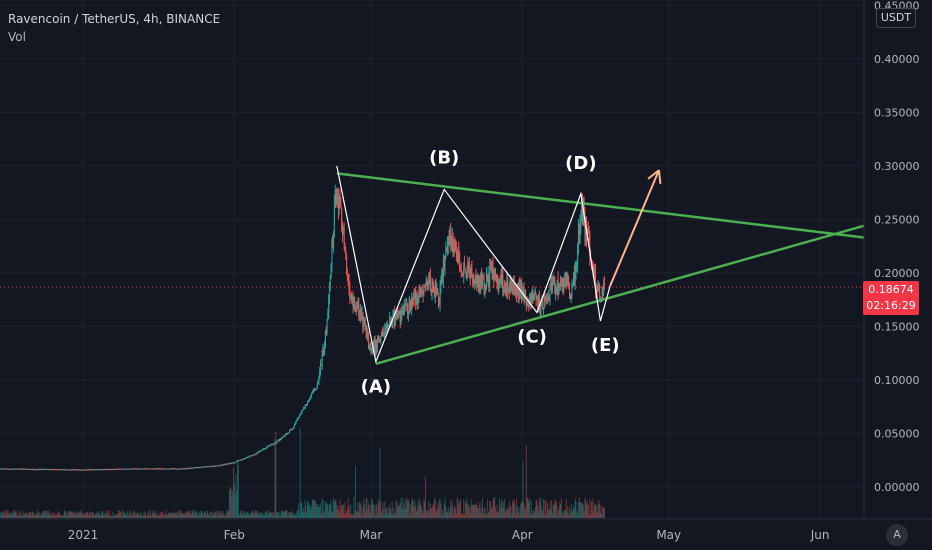 The image size is (932, 550). I want to click on price-axis, so click(898, 259).